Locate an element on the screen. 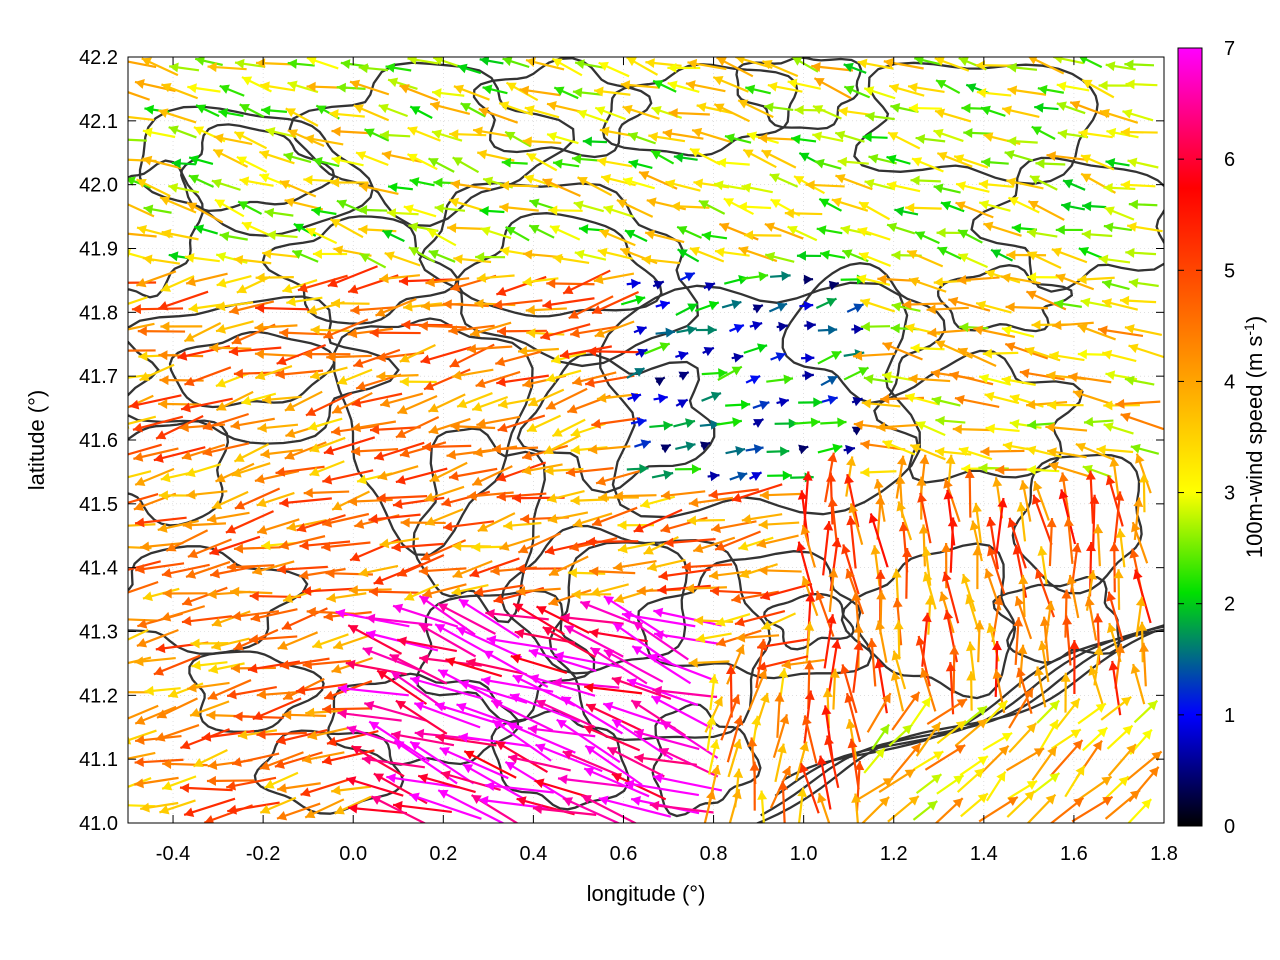 The image size is (1280, 960). y-tick-label: 41.5 is located at coordinates (98, 505).